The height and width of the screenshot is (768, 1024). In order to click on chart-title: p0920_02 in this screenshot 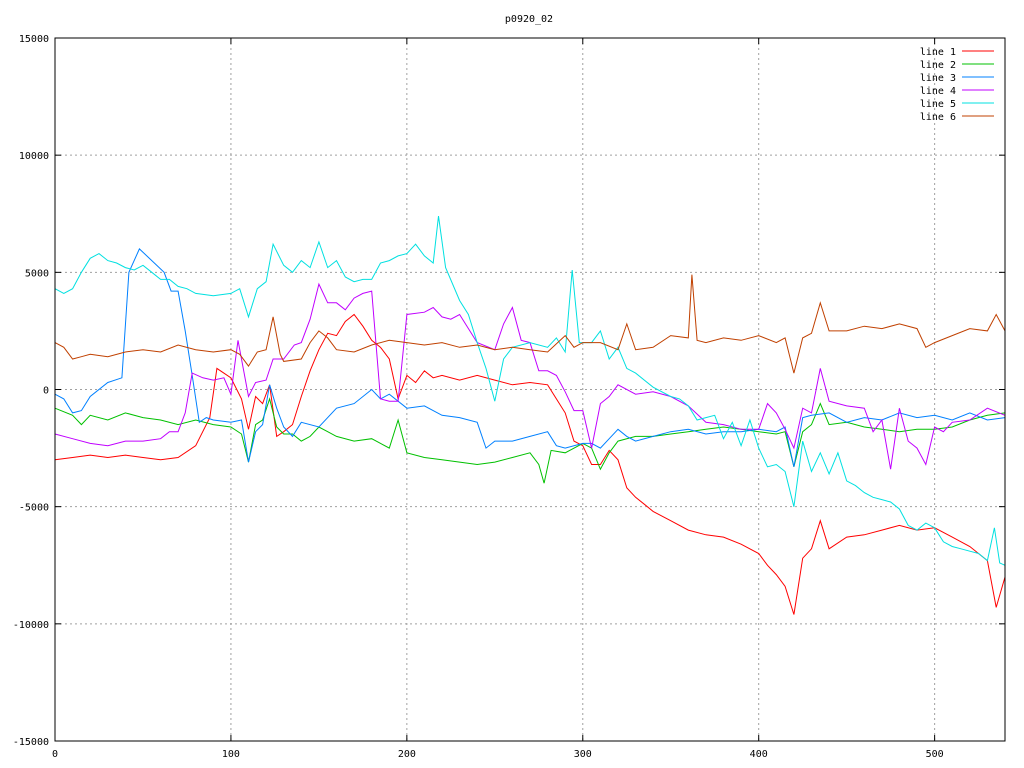, I will do `click(529, 19)`.